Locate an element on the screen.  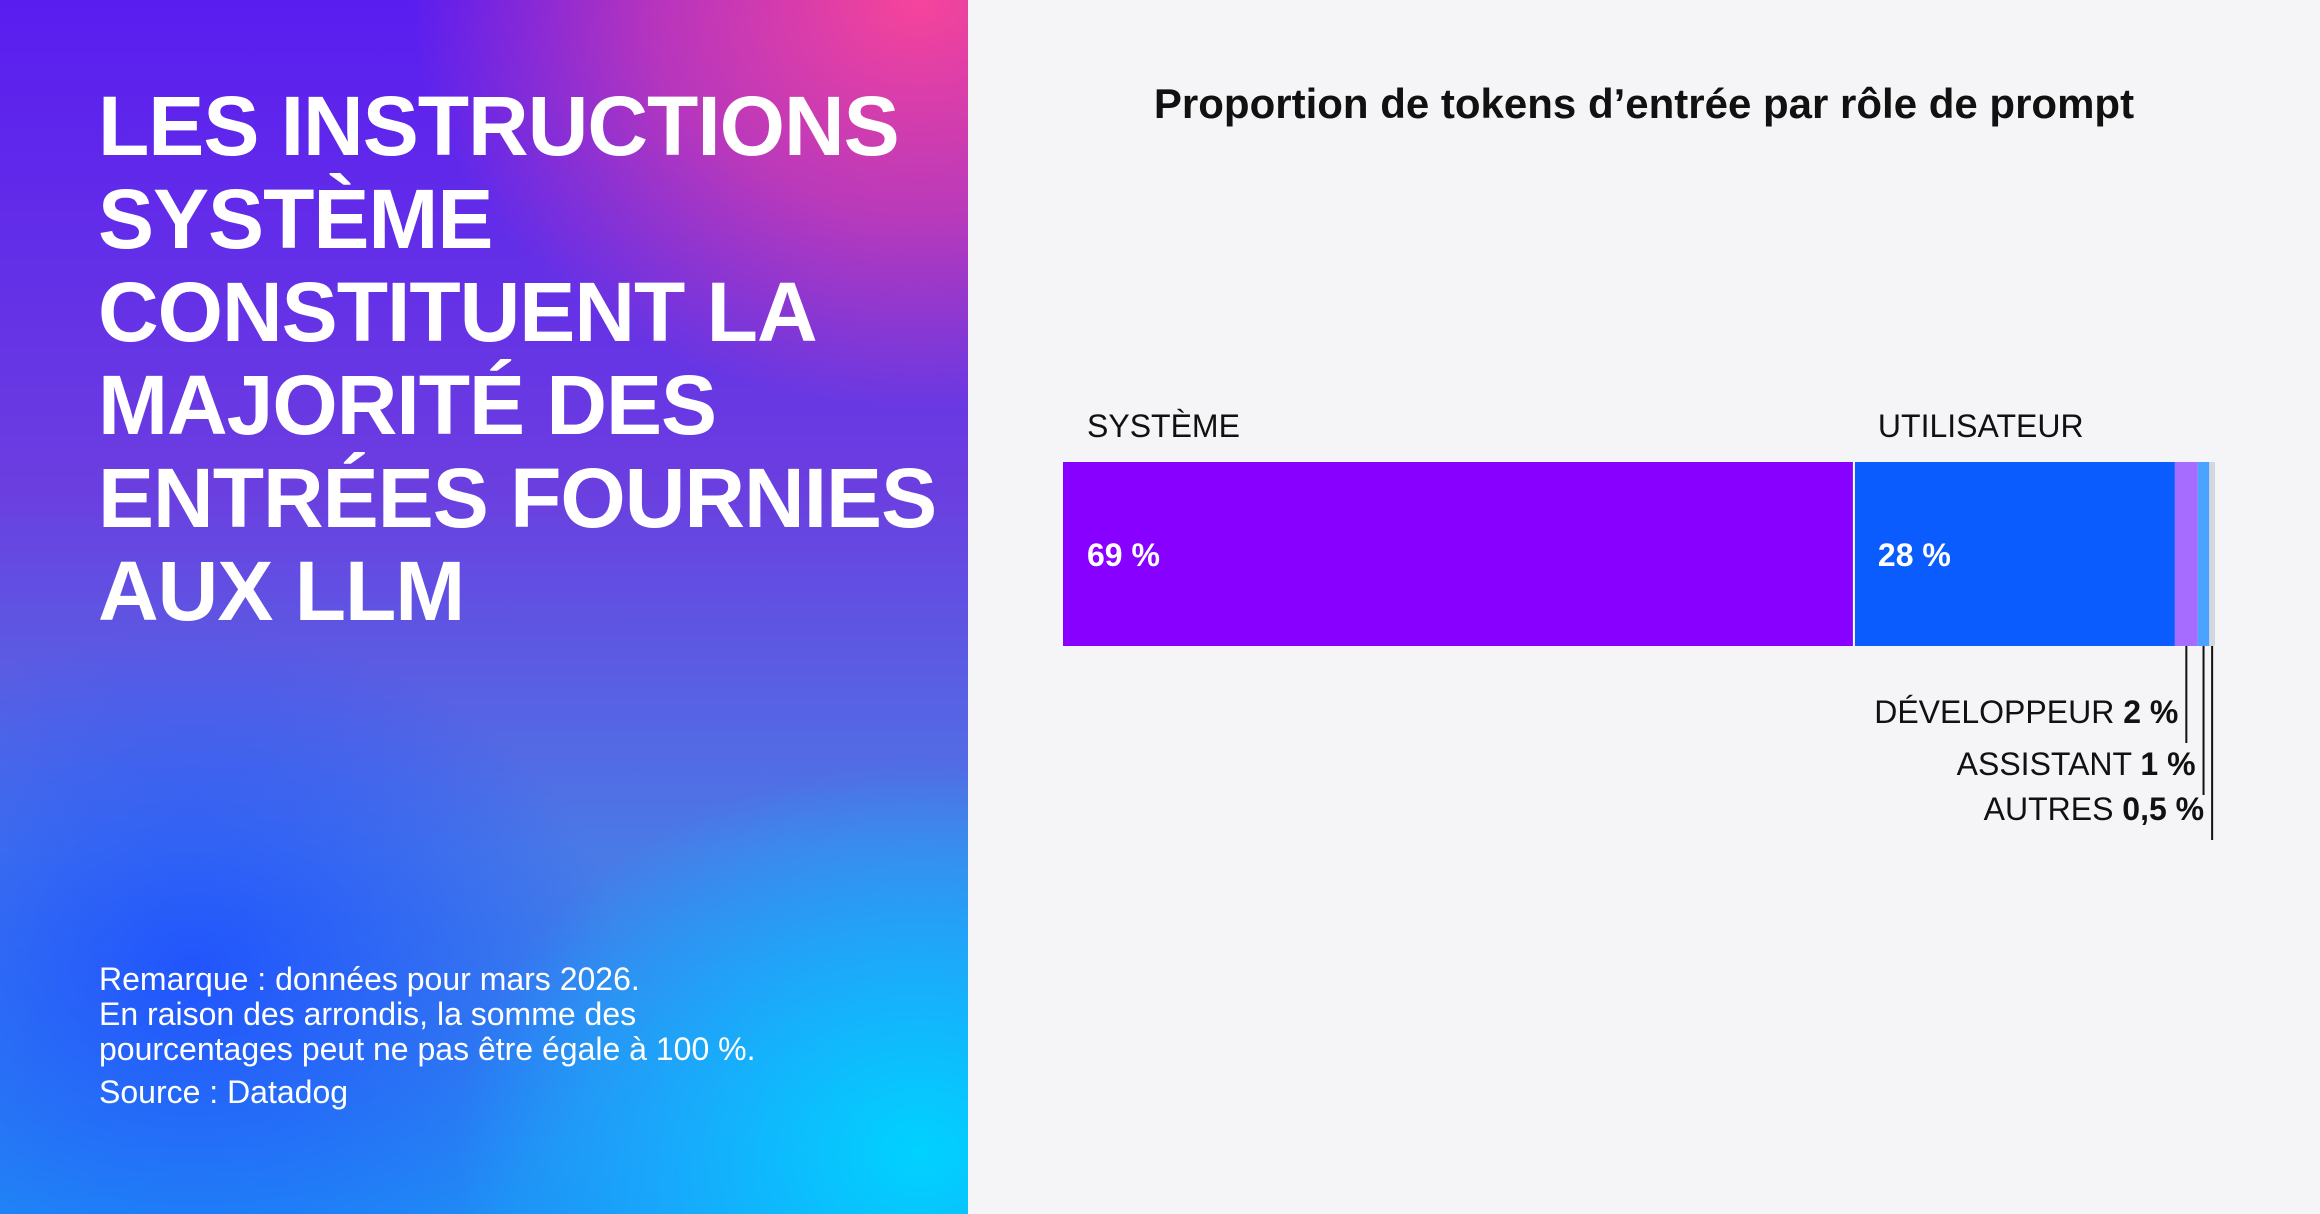
headline-line: ENTRÉES FOURNIES is located at coordinates (517, 498).